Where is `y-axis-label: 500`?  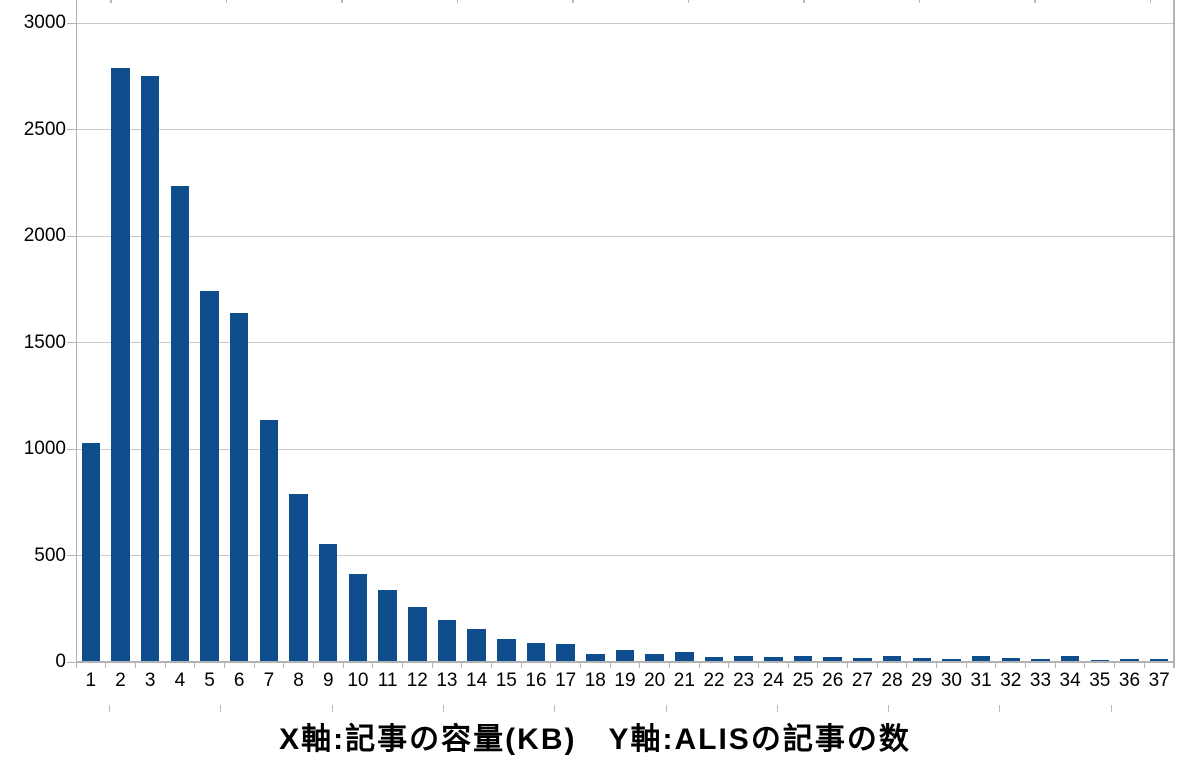 y-axis-label: 500 is located at coordinates (50, 555).